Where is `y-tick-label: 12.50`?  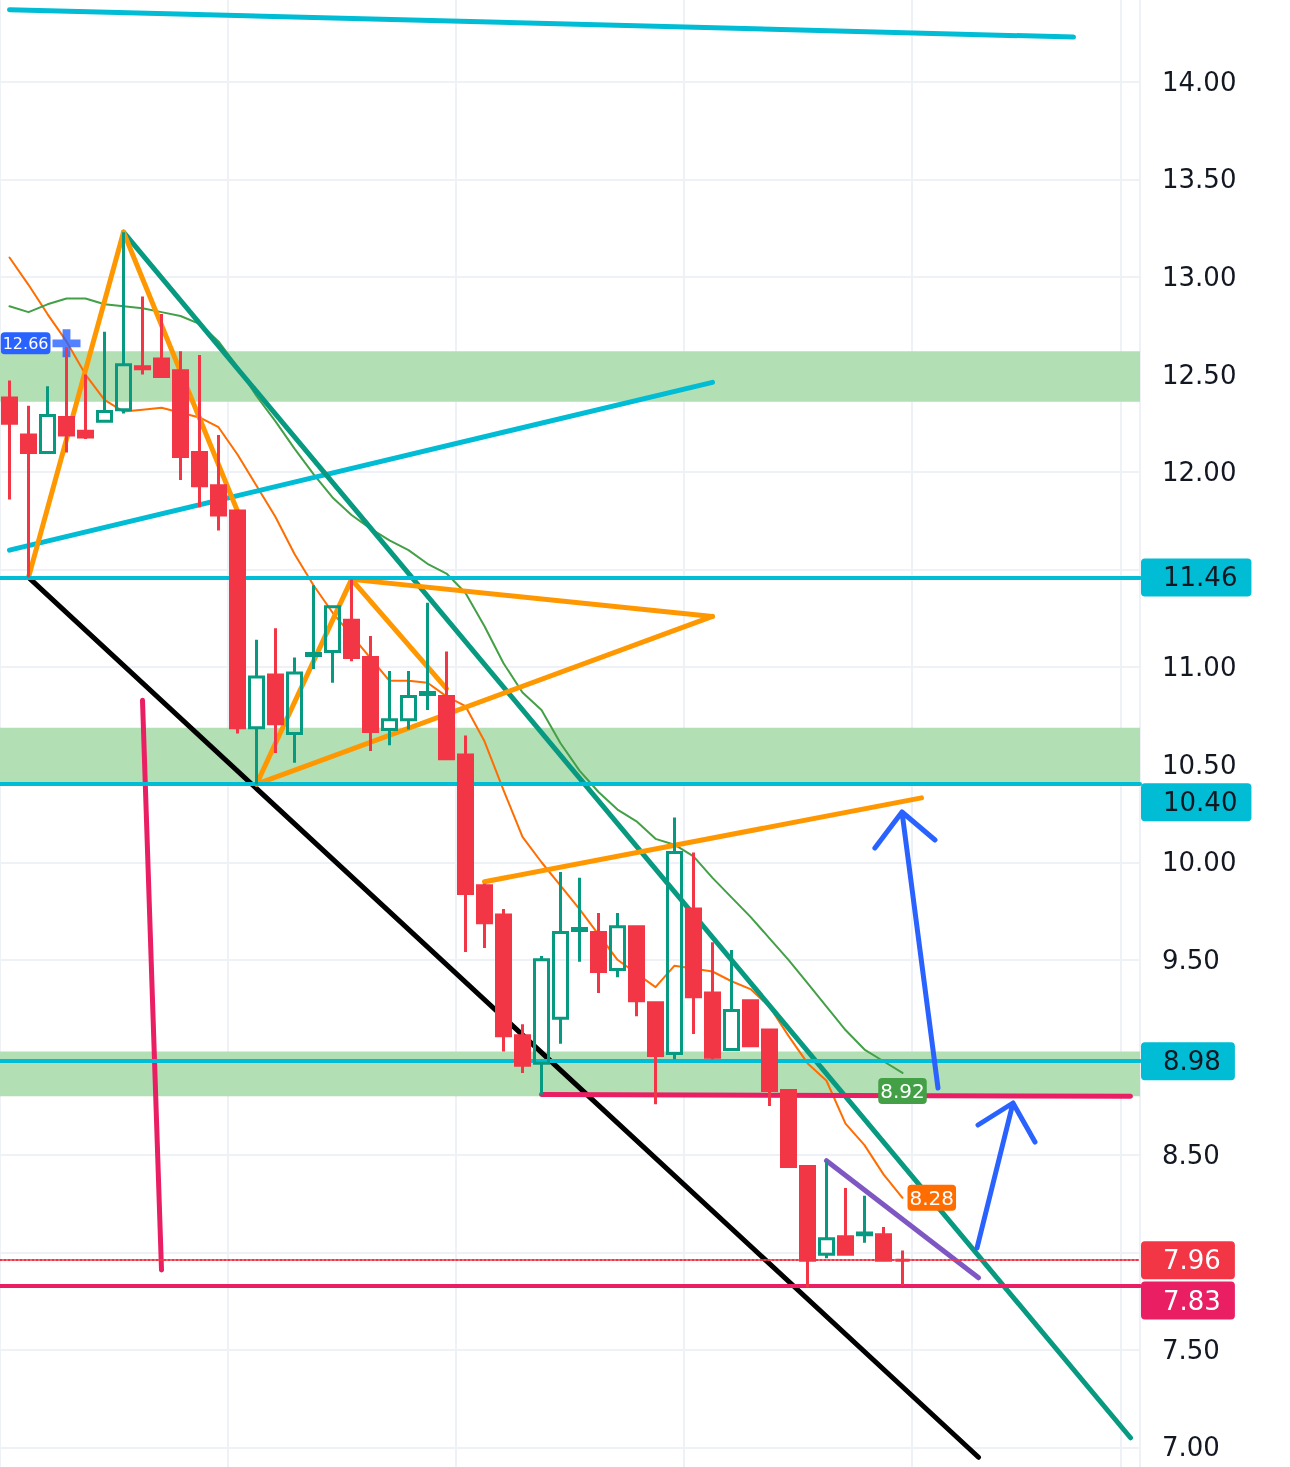
y-tick-label: 12.50 is located at coordinates (1199, 374).